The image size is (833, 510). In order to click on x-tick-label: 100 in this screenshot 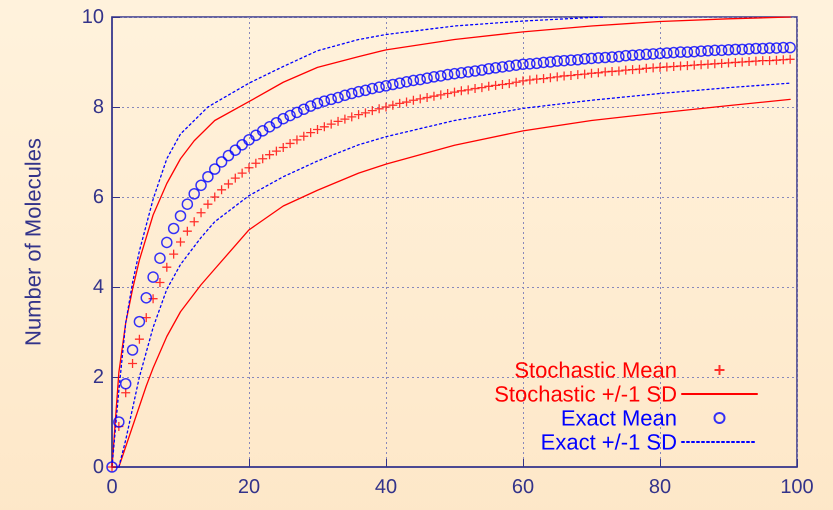, I will do `click(797, 487)`.